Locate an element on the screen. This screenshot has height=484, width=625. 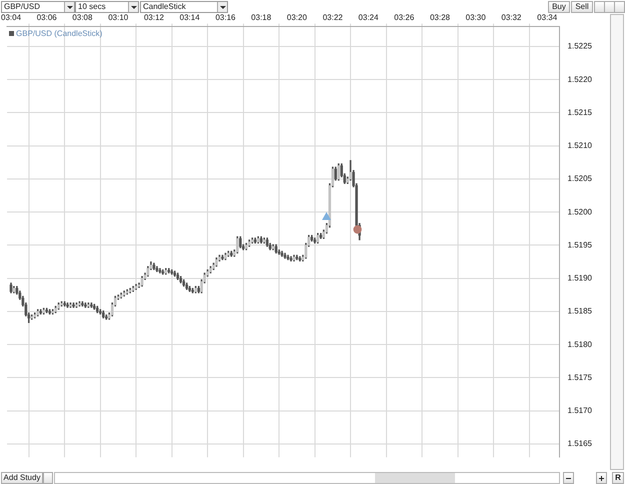
chart-subtitle: 10 secs is located at coordinates (92, 6).